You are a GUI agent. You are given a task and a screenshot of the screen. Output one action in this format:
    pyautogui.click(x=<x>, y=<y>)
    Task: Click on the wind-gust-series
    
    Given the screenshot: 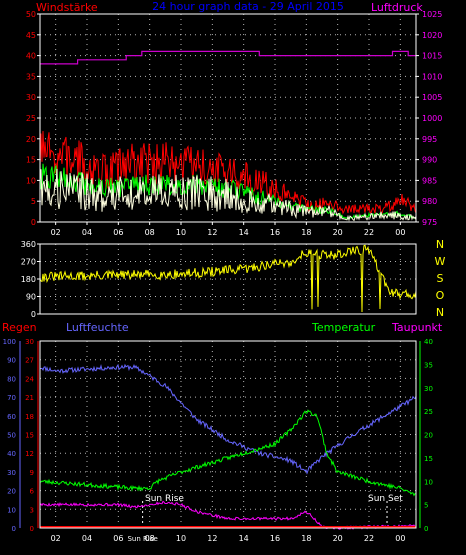 What is the action you would take?
    pyautogui.click(x=228, y=172)
    